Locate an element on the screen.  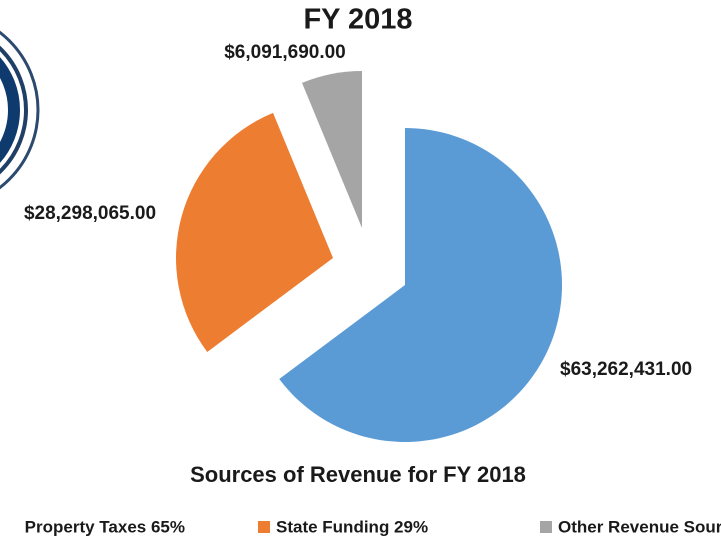
chart-subtitle: Sources of Revenue for FY 2018 is located at coordinates (358, 474).